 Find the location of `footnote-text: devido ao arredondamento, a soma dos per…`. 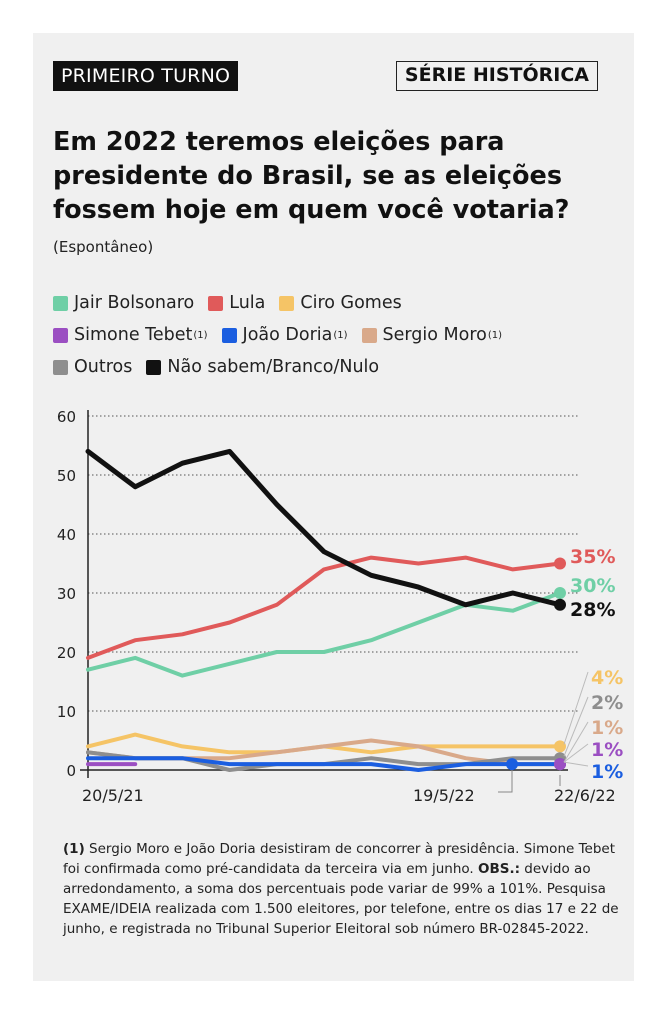

footnote-text: devido ao arredondamento, a soma dos per… is located at coordinates (341, 899).